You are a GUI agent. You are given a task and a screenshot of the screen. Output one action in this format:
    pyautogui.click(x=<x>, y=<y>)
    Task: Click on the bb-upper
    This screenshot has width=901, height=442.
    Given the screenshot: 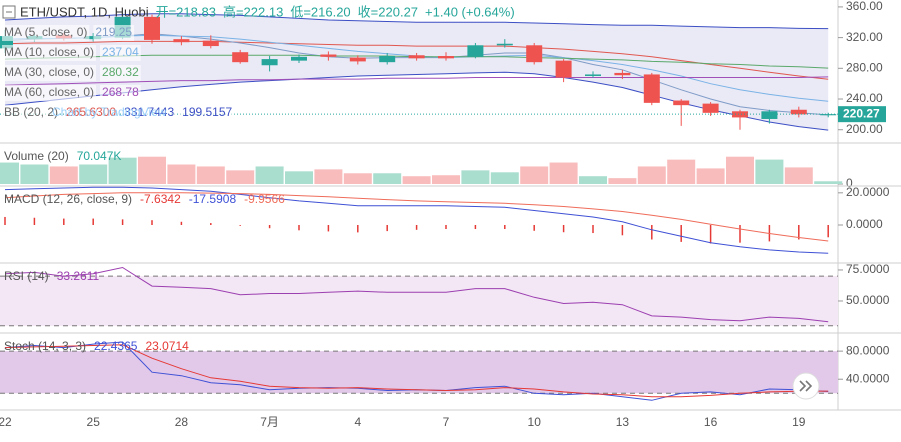 What is the action you would take?
    pyautogui.click(x=416, y=21)
    